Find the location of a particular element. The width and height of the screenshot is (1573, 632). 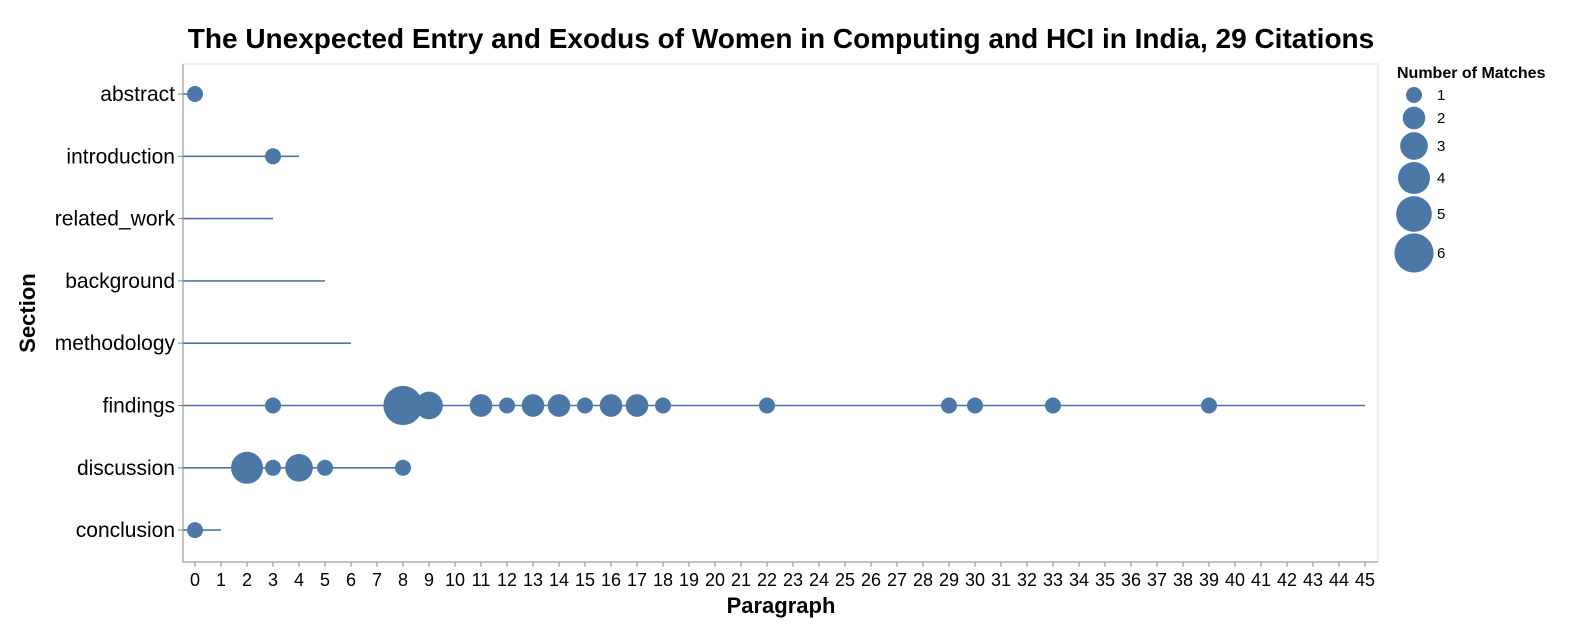

size-legend: Number of Matches 1 2 3 4 5 6 is located at coordinates (1470, 169).